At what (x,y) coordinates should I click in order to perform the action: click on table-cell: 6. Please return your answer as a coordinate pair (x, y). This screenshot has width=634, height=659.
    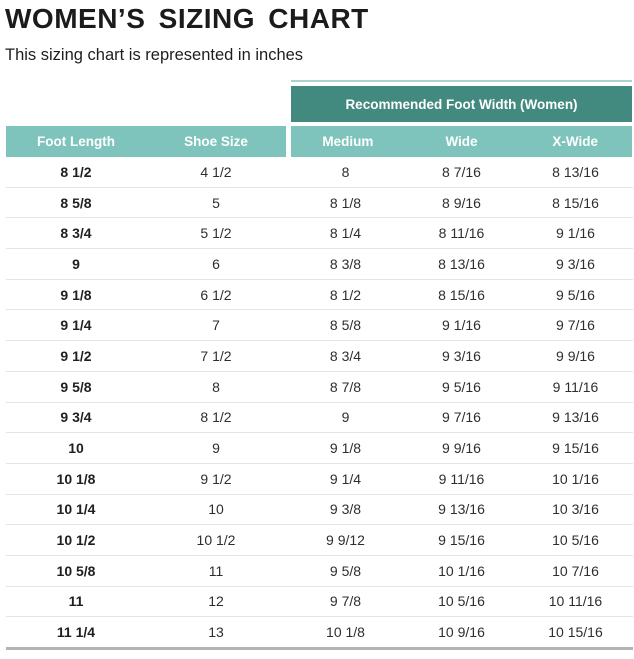
    Looking at the image, I should click on (216, 263).